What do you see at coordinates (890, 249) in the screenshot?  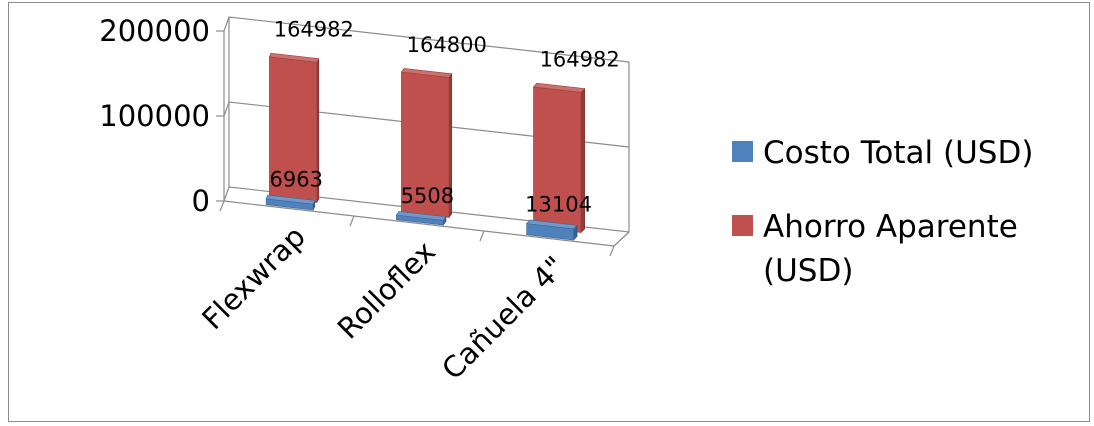 I see `legend-label-ahorro-aparente: Ahorro Aparente (USD)` at bounding box center [890, 249].